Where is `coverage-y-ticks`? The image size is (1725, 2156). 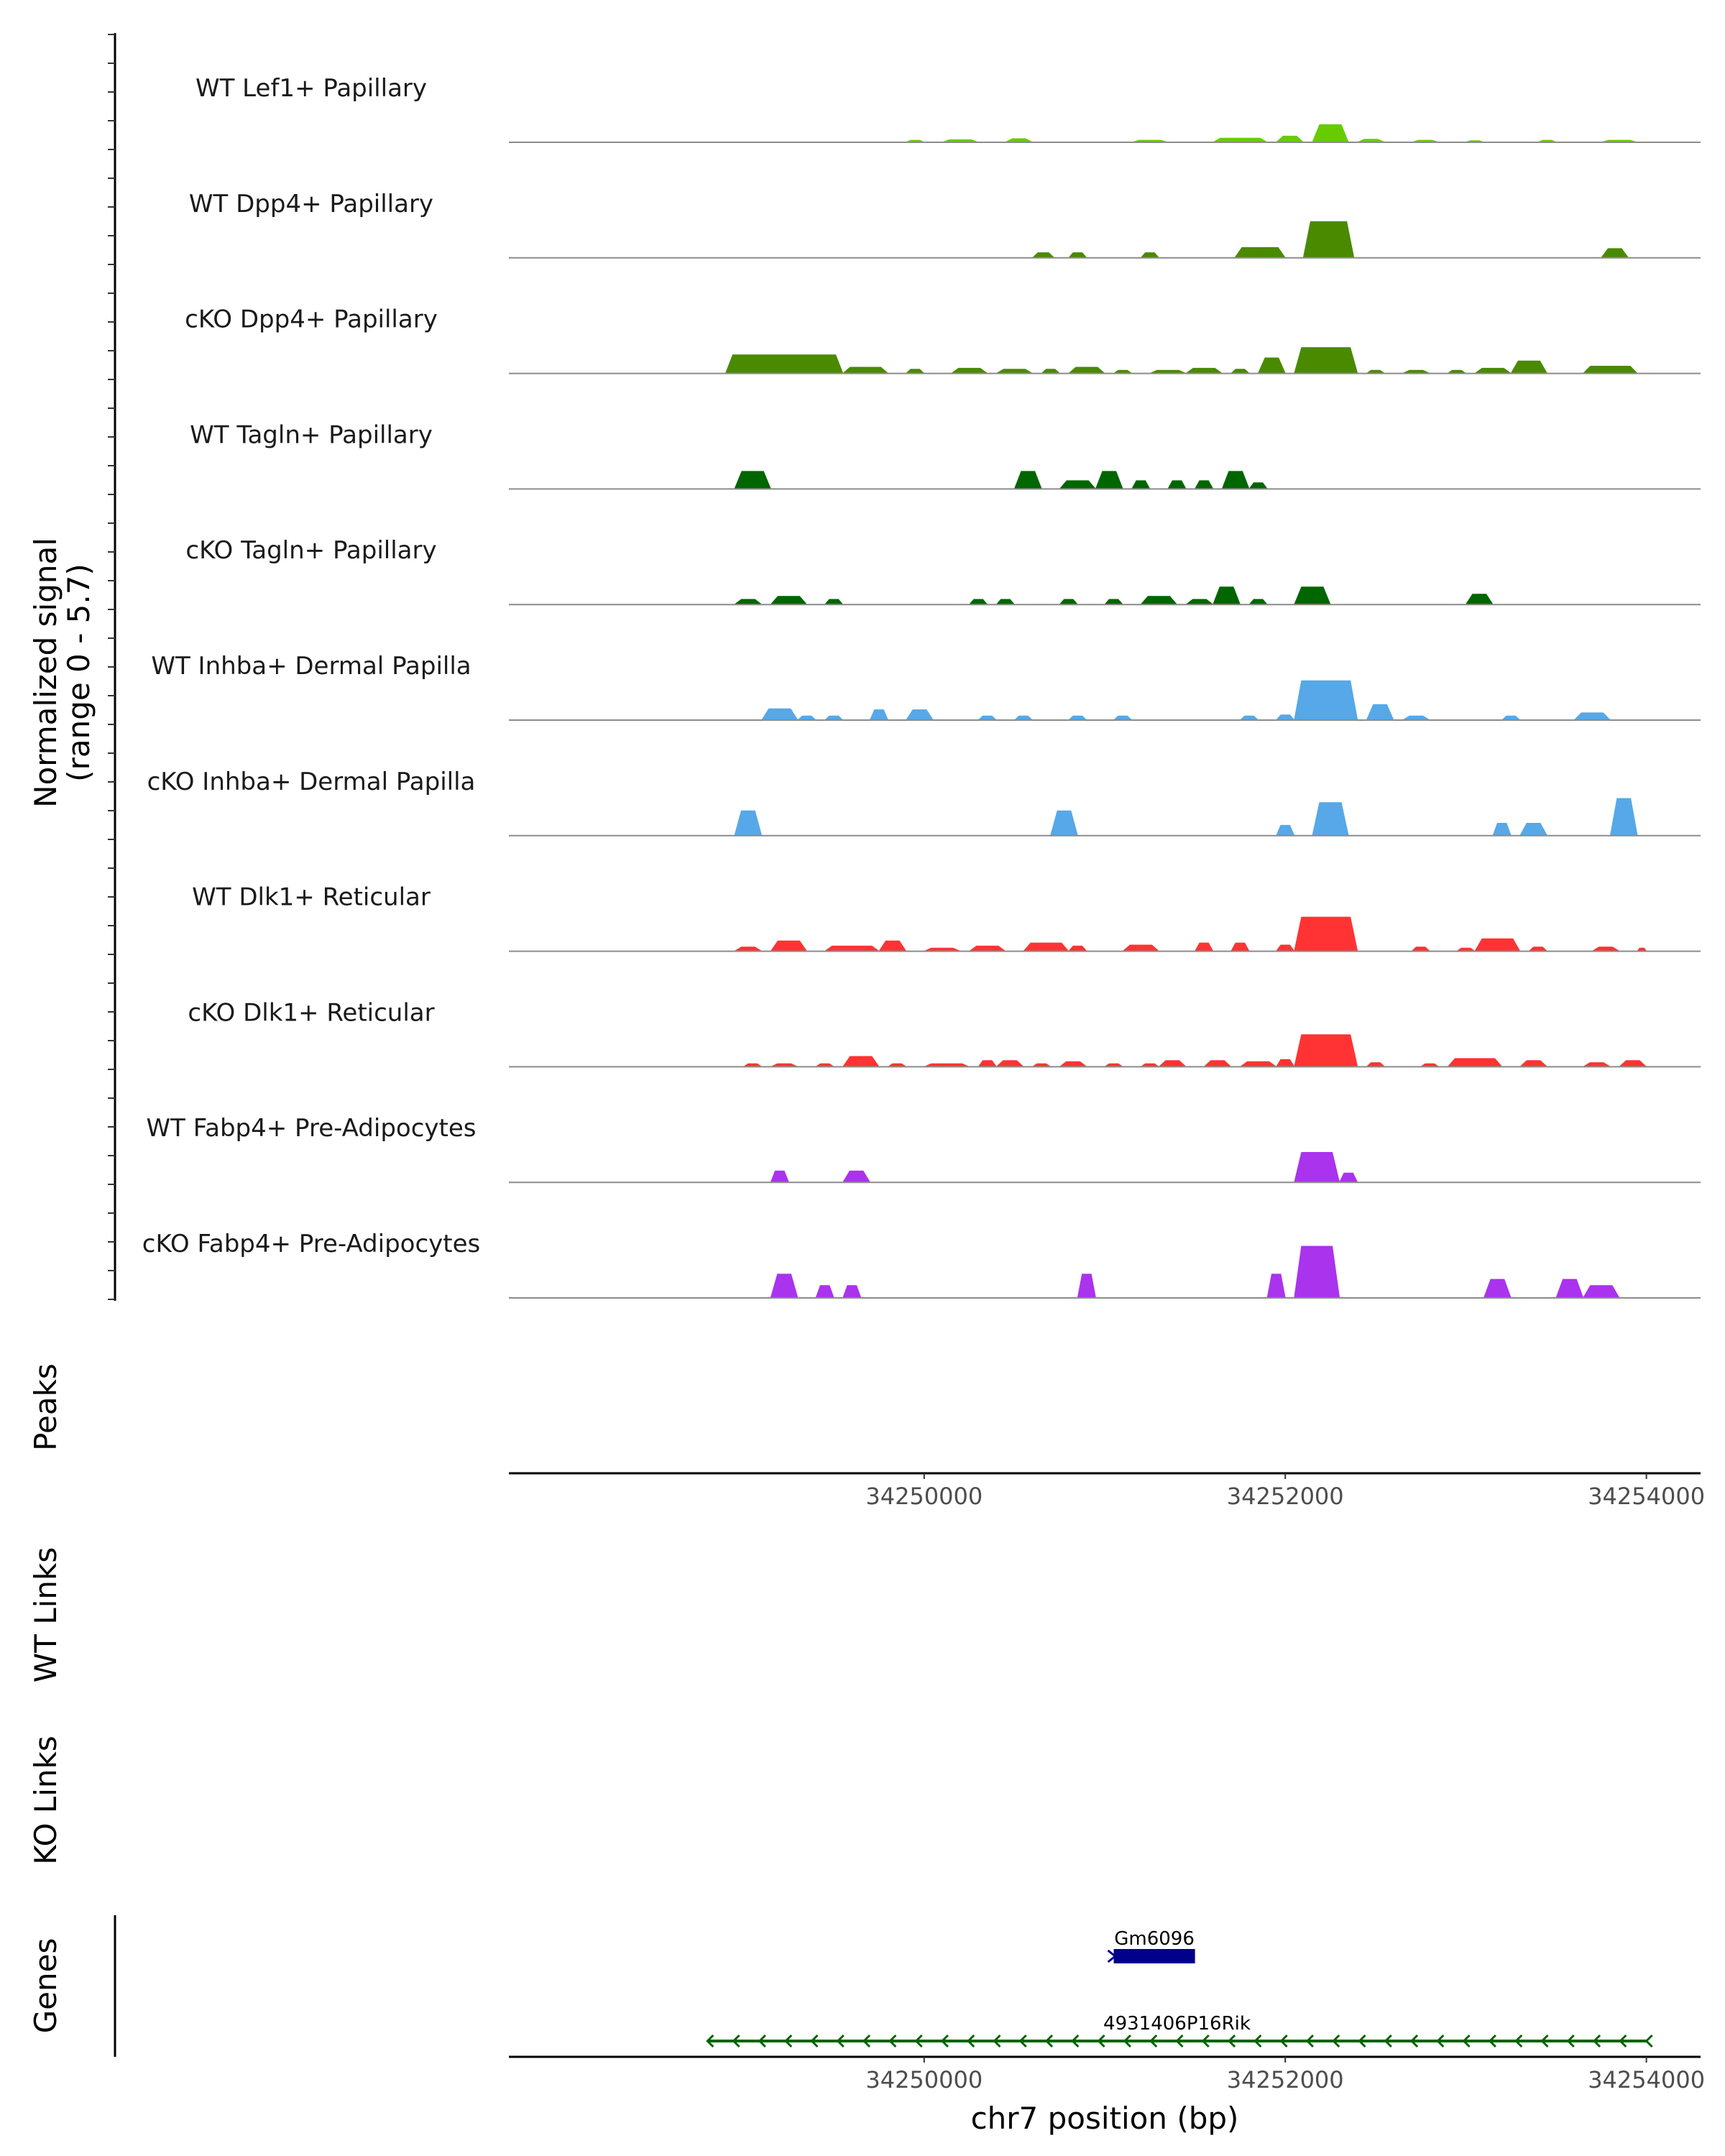
coverage-y-ticks is located at coordinates (111, 667).